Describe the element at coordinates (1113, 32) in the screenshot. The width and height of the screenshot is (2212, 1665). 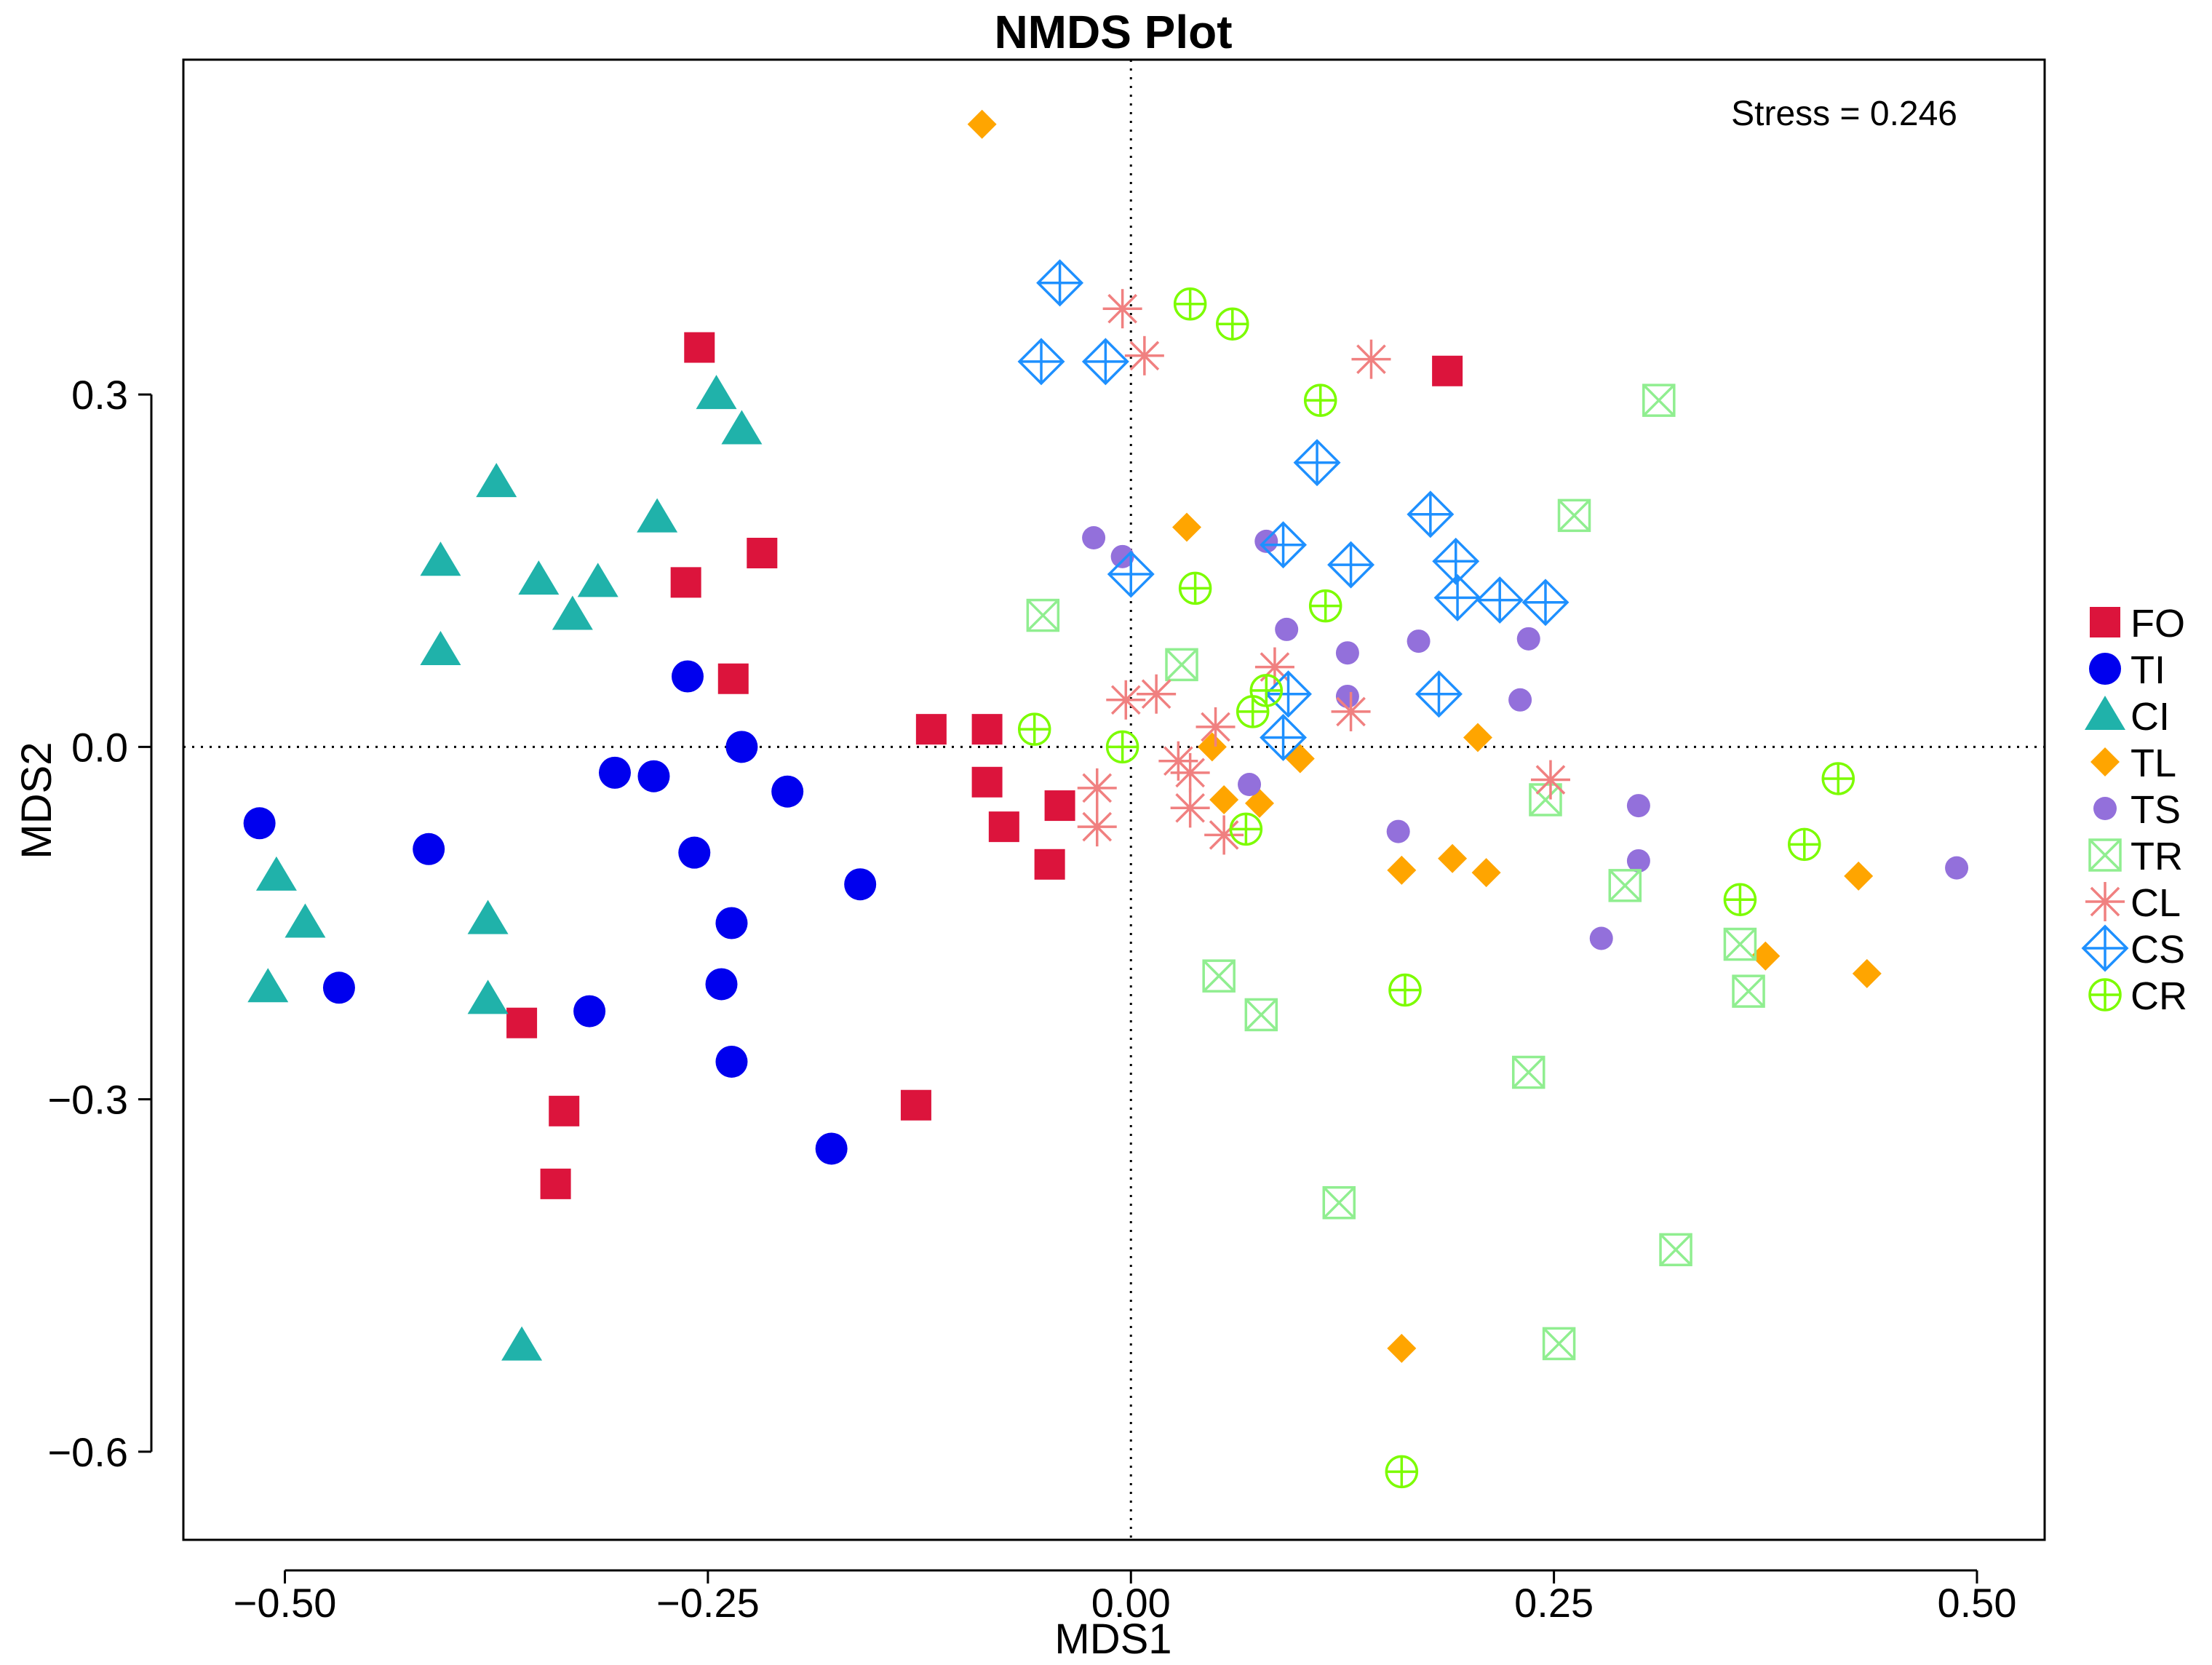
I see `chart-title: NMDS Plot` at that location.